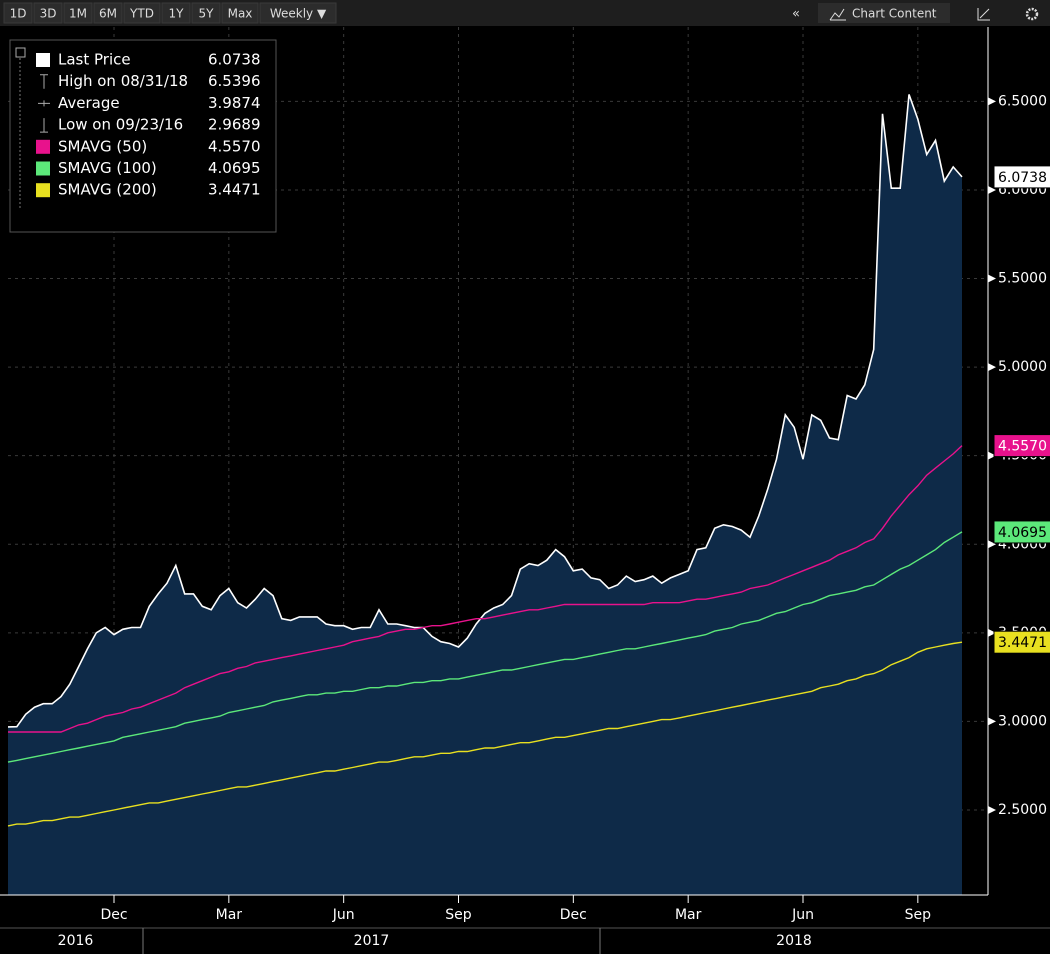 The height and width of the screenshot is (954, 1050). I want to click on legend-name: SMAVG (100), so click(107, 168).